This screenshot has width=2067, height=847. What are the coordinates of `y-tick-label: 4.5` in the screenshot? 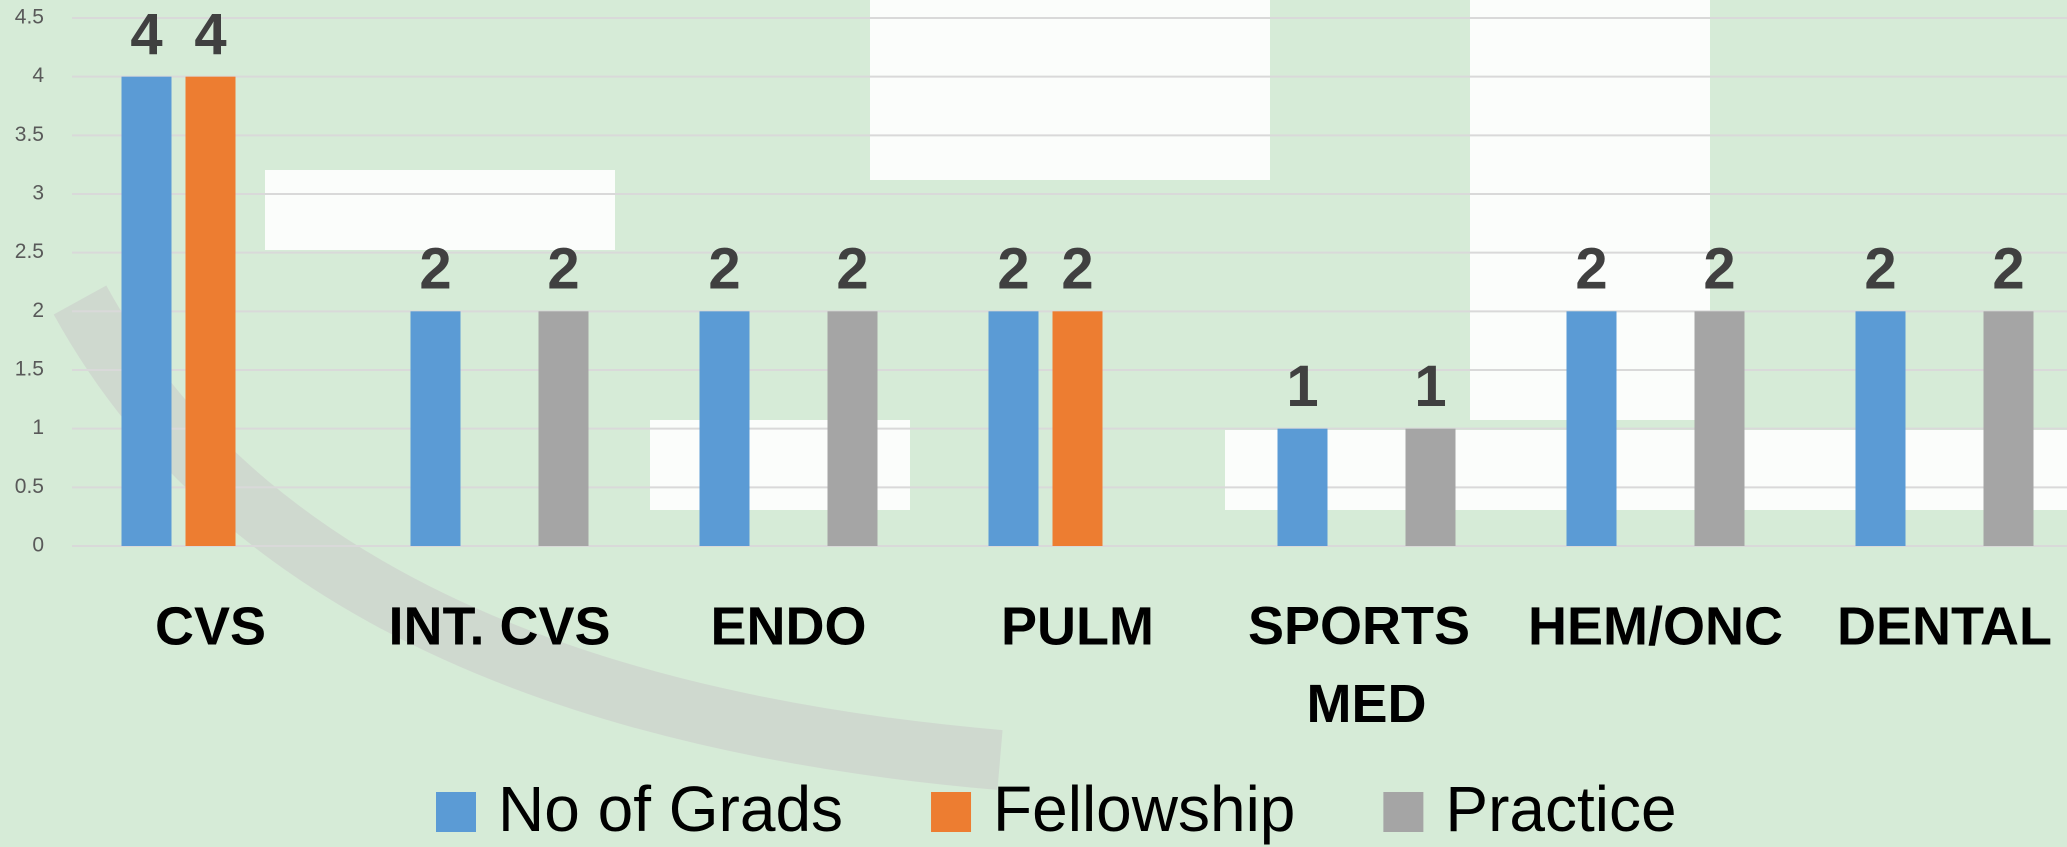 It's located at (29, 17).